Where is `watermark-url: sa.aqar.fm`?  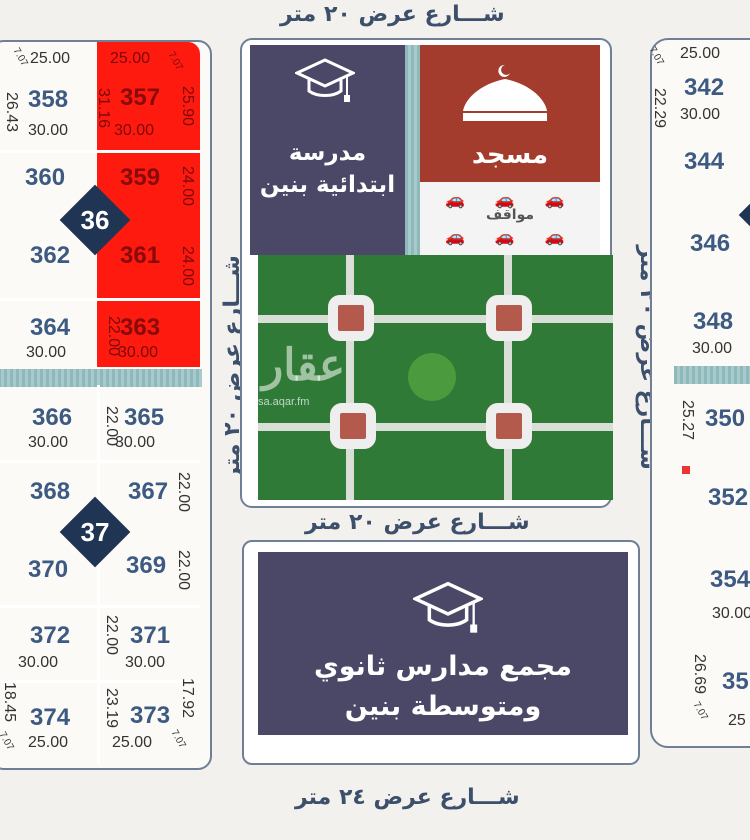
watermark-url: sa.aqar.fm is located at coordinates (284, 402).